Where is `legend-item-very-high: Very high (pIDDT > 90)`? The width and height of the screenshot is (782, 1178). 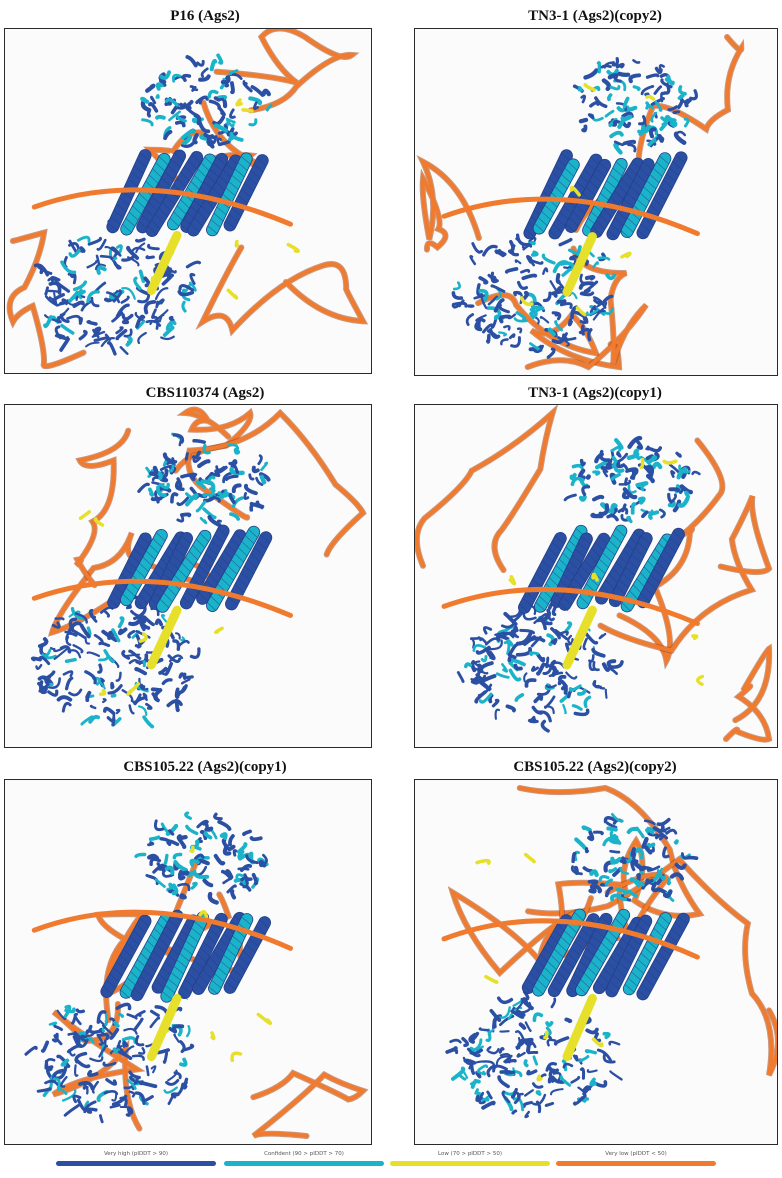 legend-item-very-high: Very high (pIDDT > 90) is located at coordinates (136, 1158).